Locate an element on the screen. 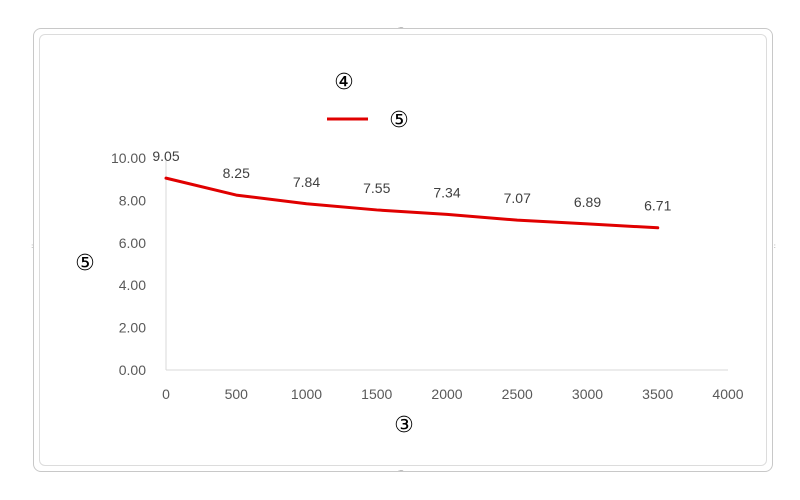 This screenshot has width=800, height=500. y-tick-label: 8.00 is located at coordinates (132, 200).